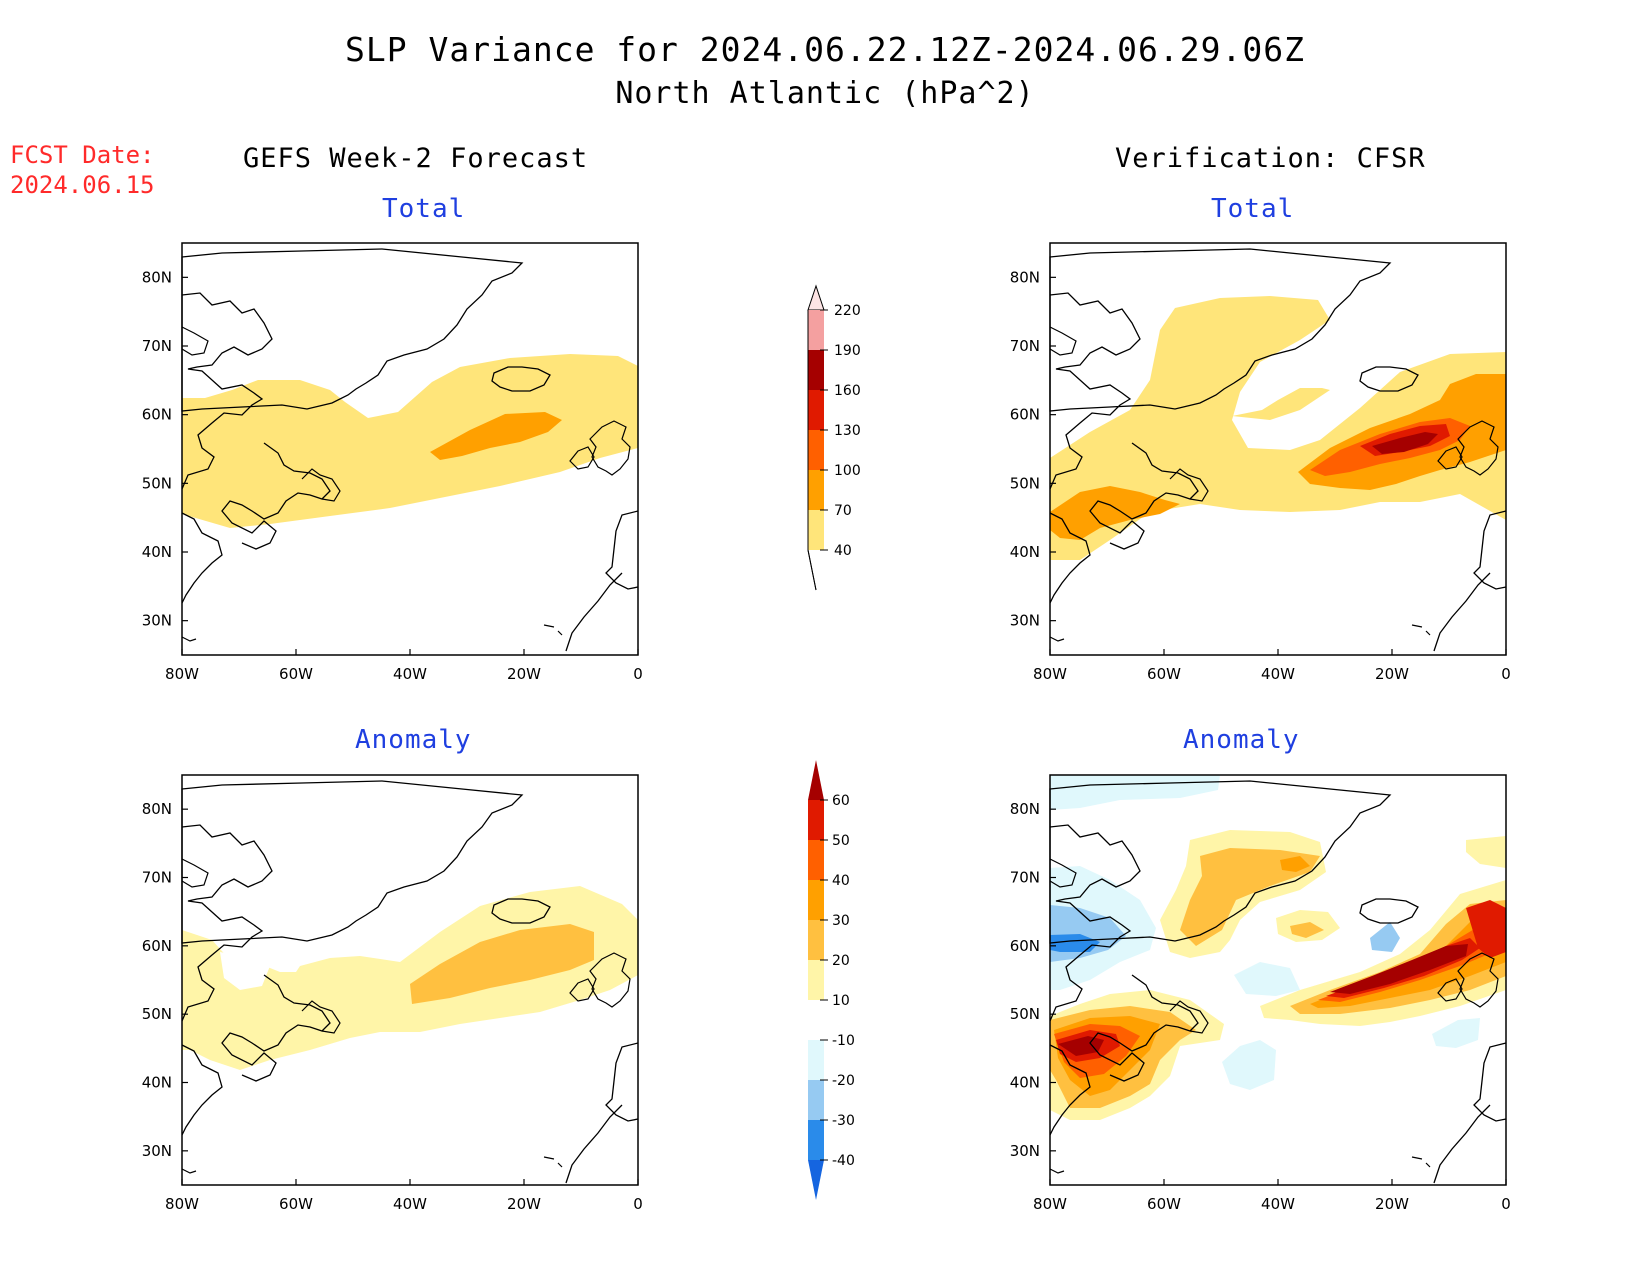 The width and height of the screenshot is (1650, 1275). I want to click on anomaly-colorbar-label: 10, so click(841, 1001).